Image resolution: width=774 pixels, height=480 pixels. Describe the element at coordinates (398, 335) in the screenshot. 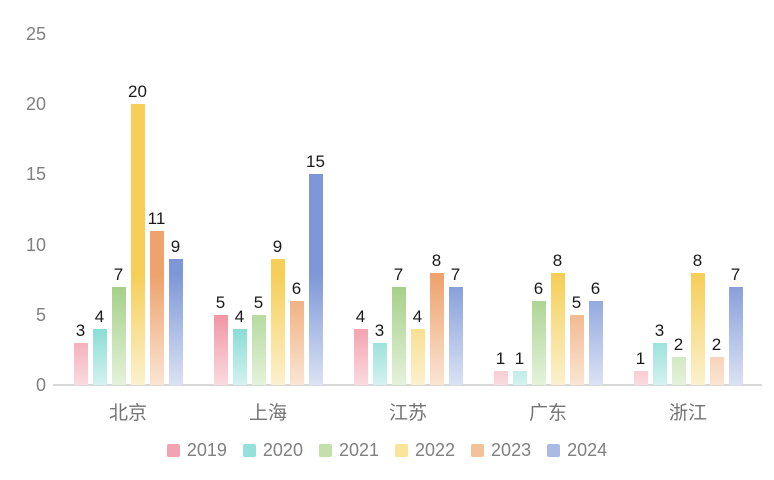

I see `bar-2021-江苏` at that location.